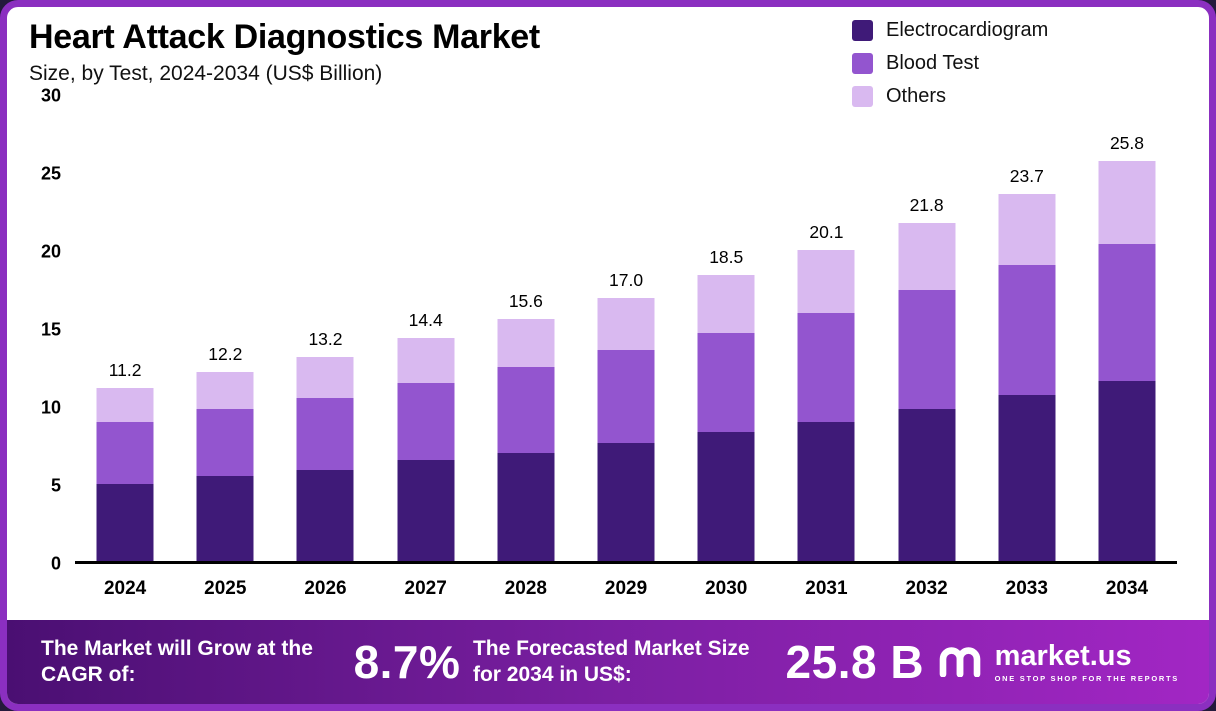  Describe the element at coordinates (960, 662) in the screenshot. I see `marketus-logo-icon` at that location.